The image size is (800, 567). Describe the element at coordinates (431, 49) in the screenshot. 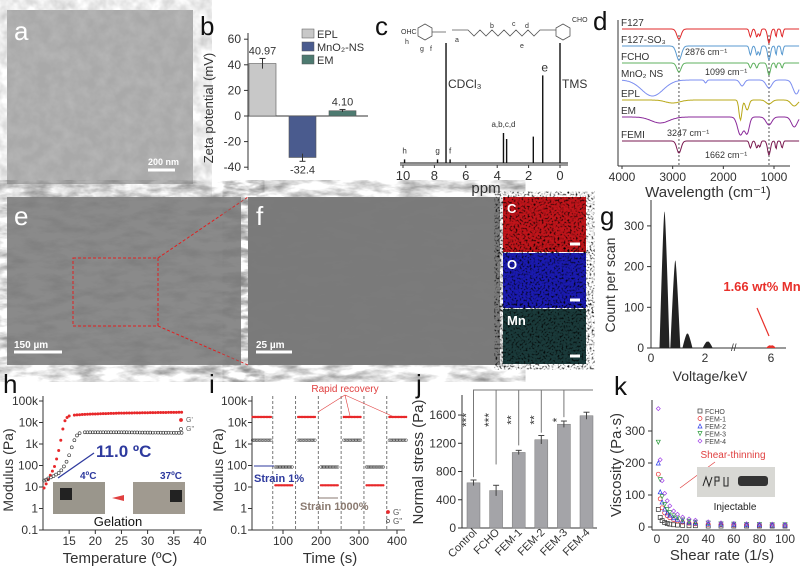

I see `structure-label: f` at that location.